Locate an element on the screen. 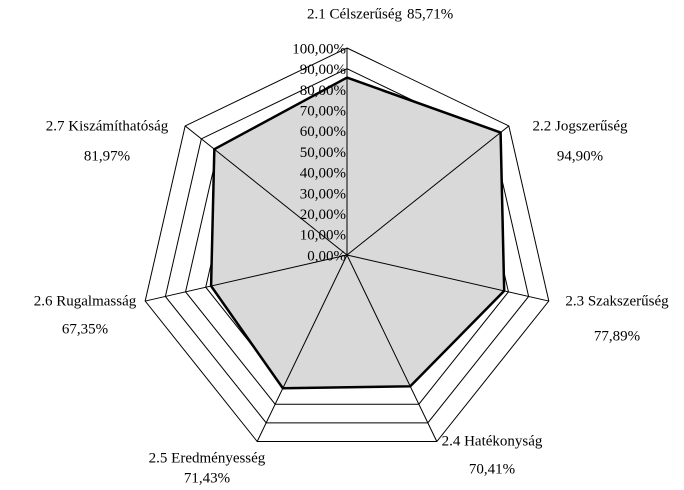 Image resolution: width=684 pixels, height=490 pixels. value-label: 85,71% is located at coordinates (430, 14).